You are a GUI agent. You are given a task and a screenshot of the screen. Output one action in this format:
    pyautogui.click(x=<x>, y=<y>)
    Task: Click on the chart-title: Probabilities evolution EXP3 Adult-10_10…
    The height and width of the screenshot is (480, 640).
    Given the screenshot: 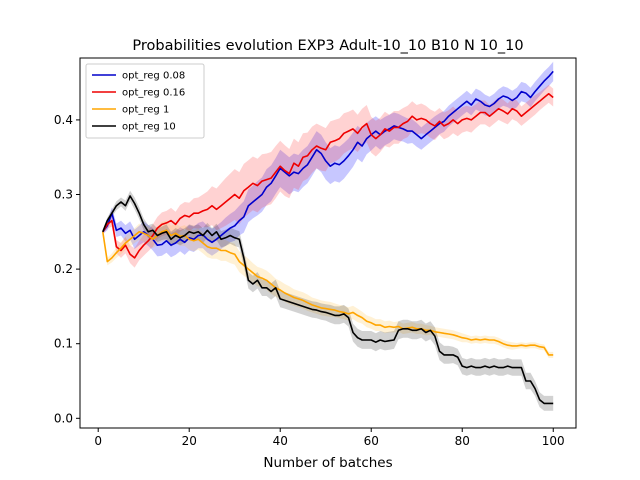 What is the action you would take?
    pyautogui.click(x=327, y=46)
    